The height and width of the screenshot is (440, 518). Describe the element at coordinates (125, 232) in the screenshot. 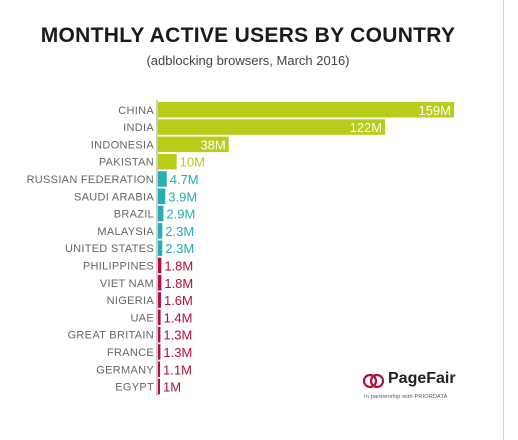

I see `category-label: MALAYSIA` at that location.